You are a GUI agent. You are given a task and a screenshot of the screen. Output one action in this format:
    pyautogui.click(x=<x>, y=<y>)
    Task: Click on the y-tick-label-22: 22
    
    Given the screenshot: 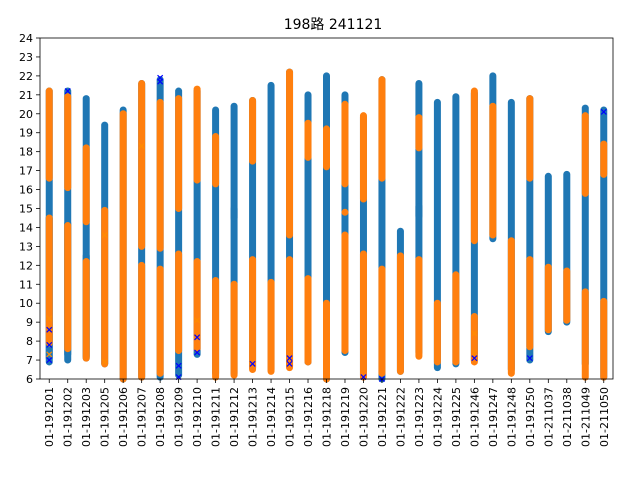 What is the action you would take?
    pyautogui.click(x=26, y=76)
    